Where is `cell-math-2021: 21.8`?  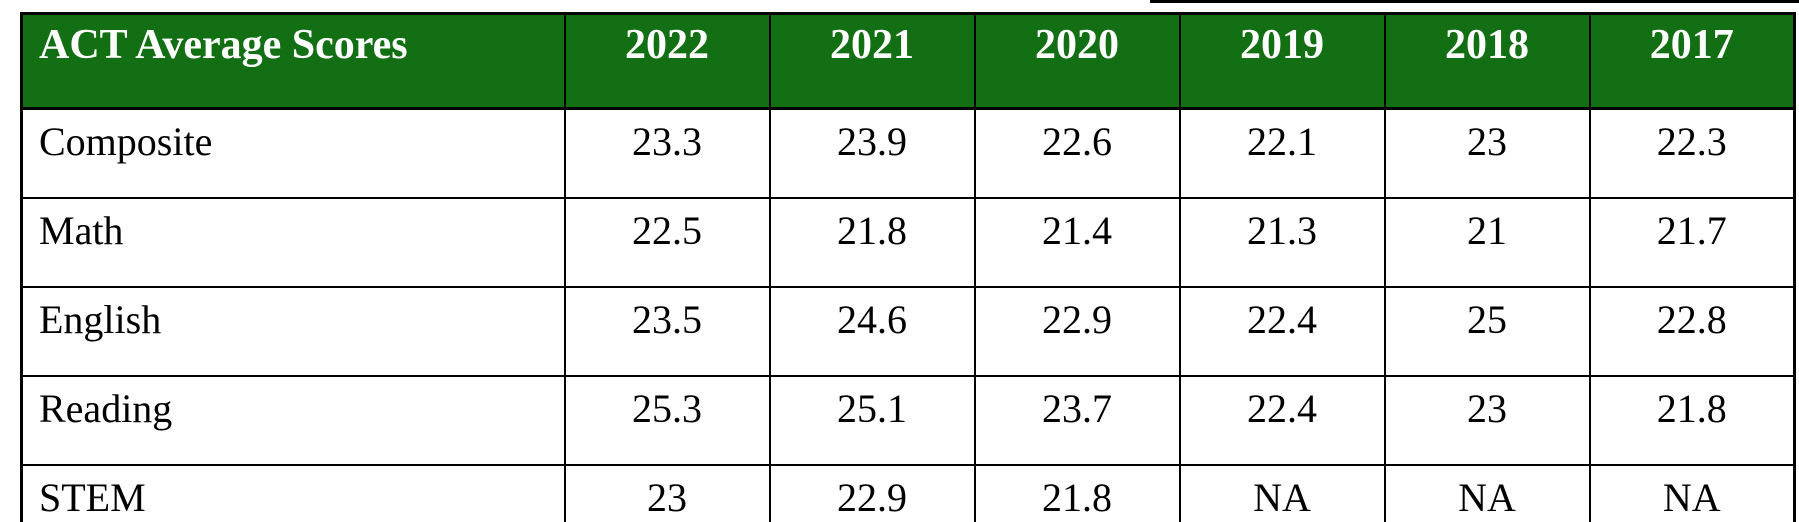 cell-math-2021: 21.8 is located at coordinates (872, 242).